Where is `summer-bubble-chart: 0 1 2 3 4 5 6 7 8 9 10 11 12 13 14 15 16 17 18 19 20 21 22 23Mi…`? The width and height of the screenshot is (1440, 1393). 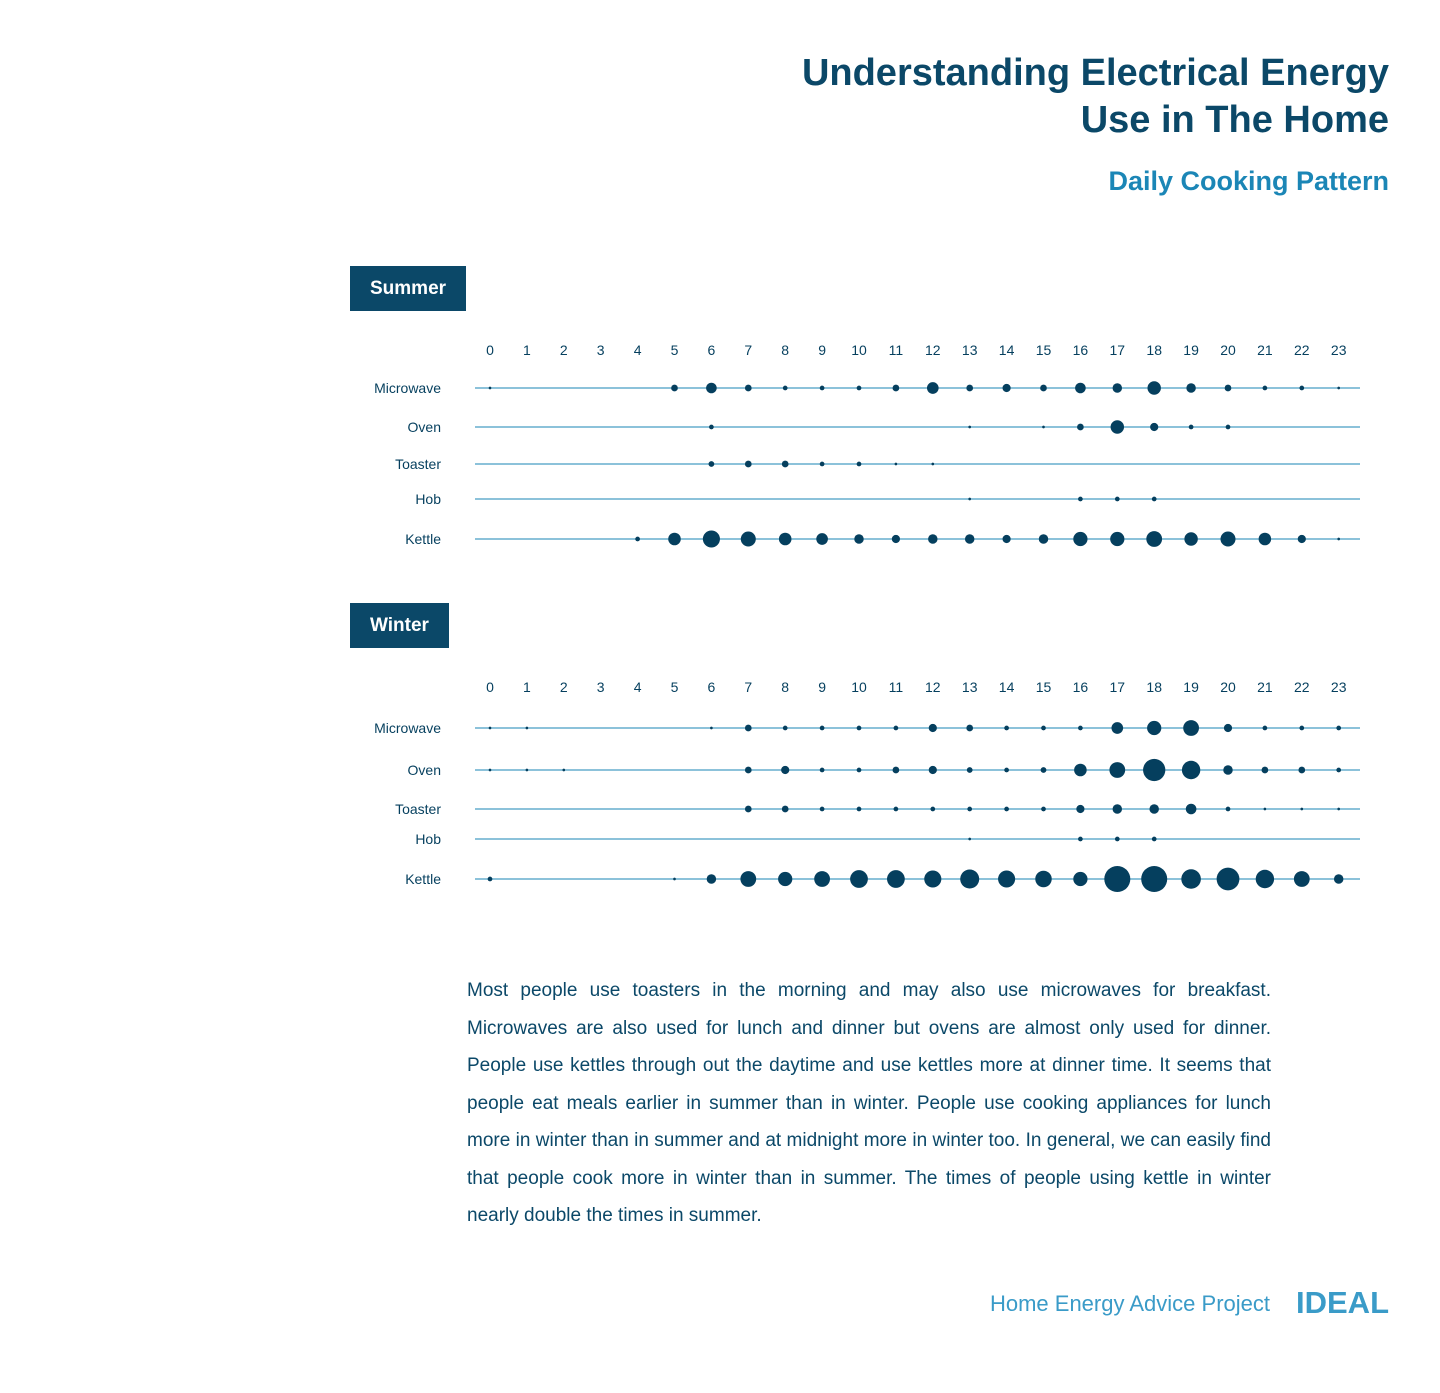 summer-bubble-chart: 0 1 2 3 4 5 6 7 8 9 10 11 12 13 14 15 16 17 18 19 20 21 22 23Mi… is located at coordinates (867, 445).